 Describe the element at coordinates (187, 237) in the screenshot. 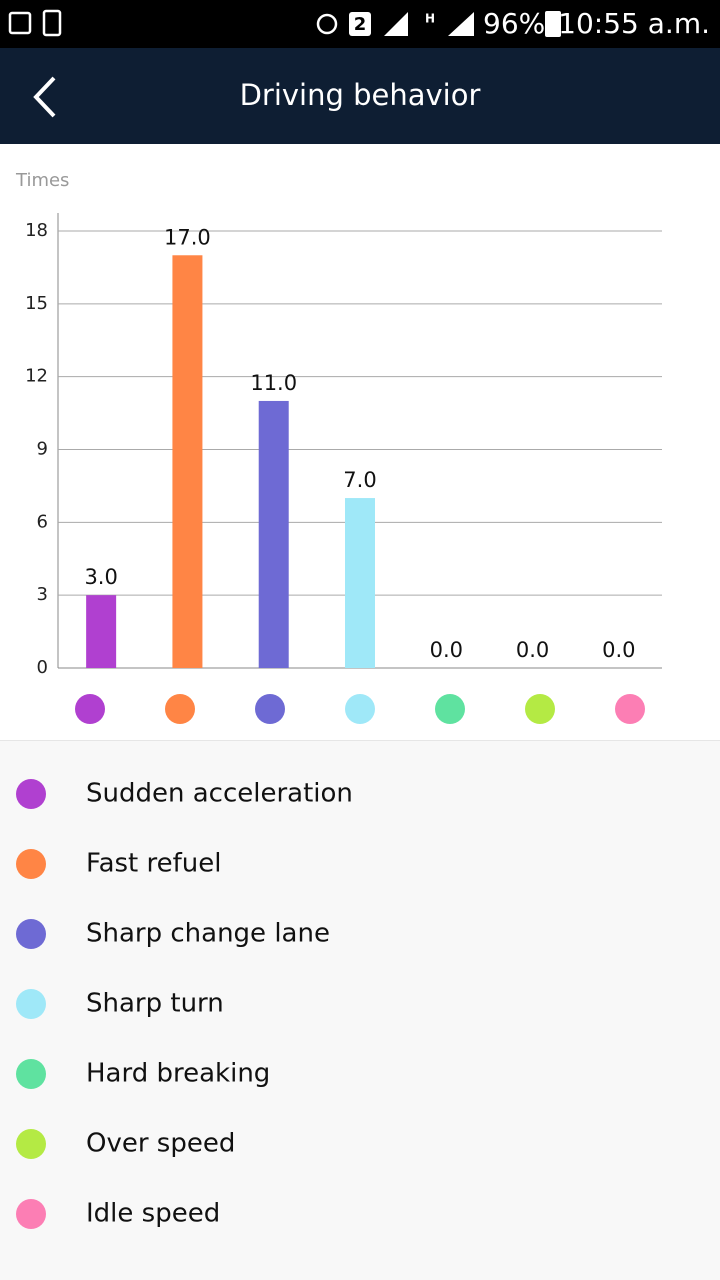

I see `value-label: 17.0` at that location.